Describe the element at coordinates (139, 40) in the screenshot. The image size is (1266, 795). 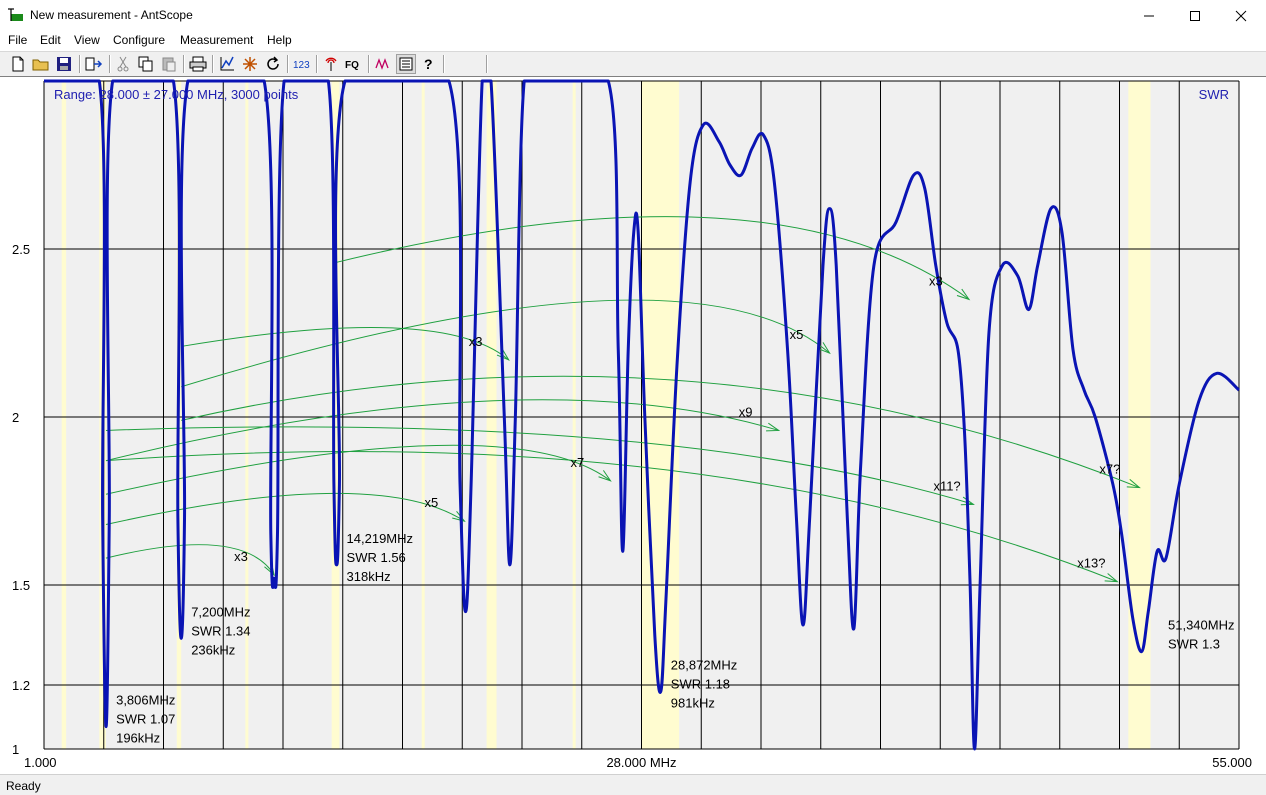
I see `menu-configure: Configure` at that location.